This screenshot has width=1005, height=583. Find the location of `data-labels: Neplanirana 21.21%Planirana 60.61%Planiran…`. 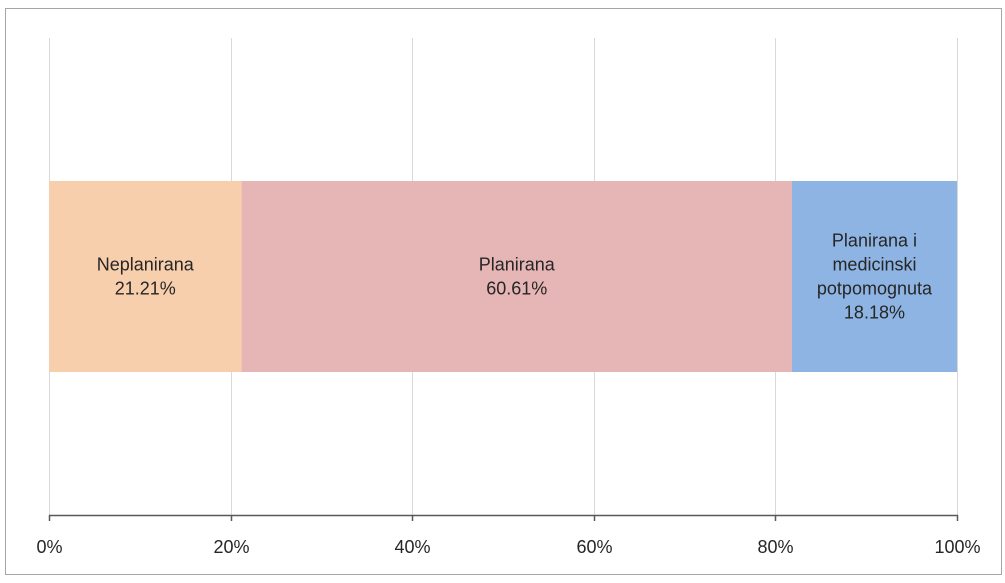

data-labels: Neplanirana 21.21%Planirana 60.61%Planiran… is located at coordinates (515, 277).